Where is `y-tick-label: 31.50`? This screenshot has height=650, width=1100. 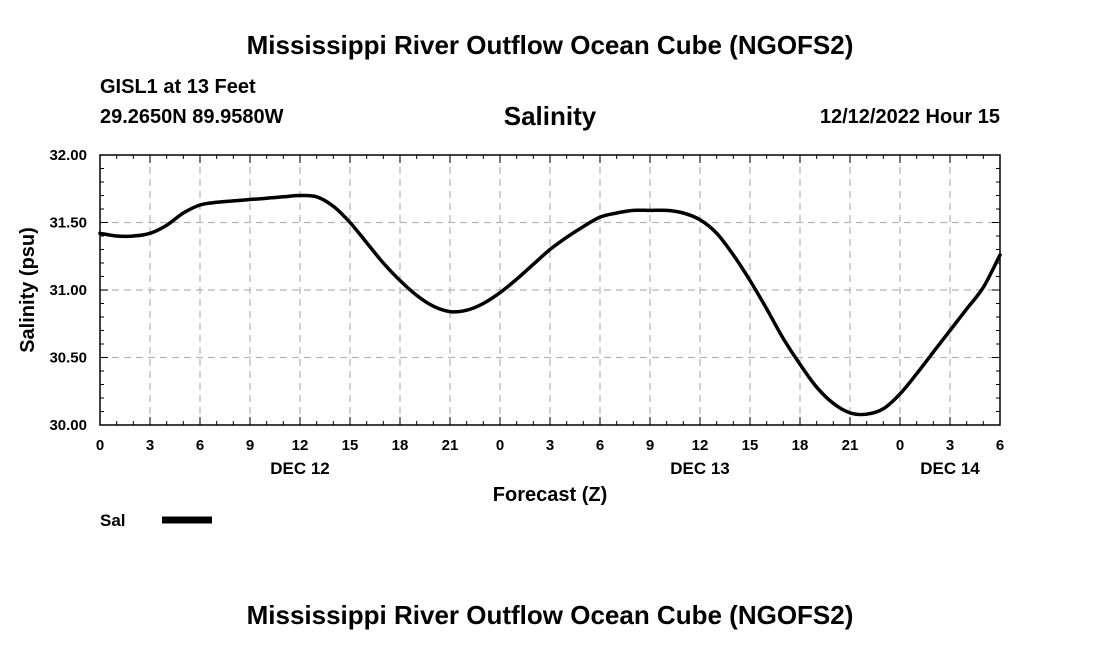
y-tick-label: 31.50 is located at coordinates (68, 223).